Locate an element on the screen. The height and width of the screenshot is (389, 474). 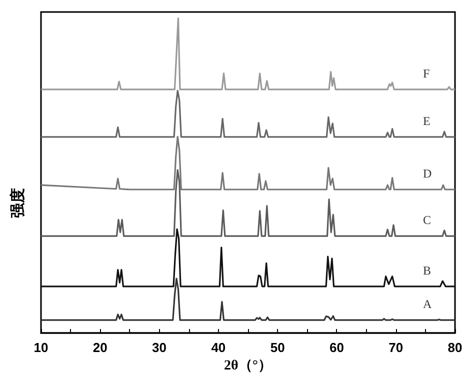
series-label: B is located at coordinates (427, 270).